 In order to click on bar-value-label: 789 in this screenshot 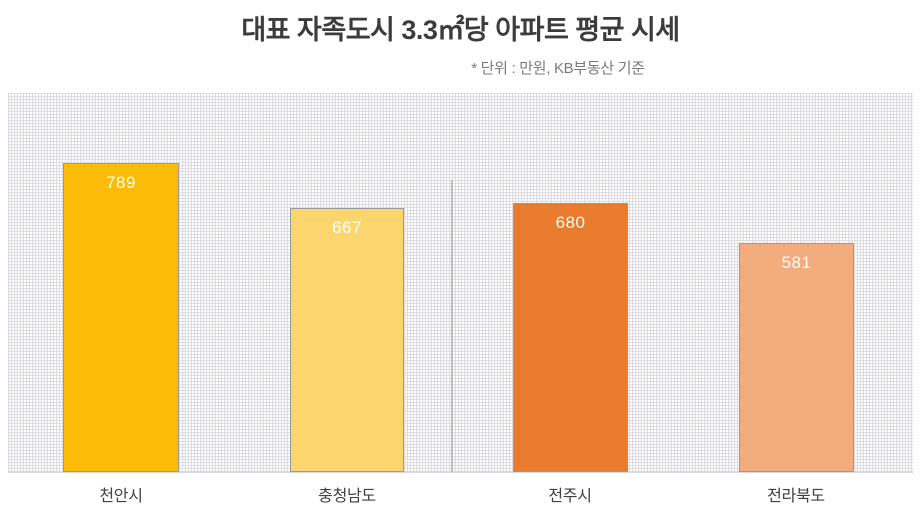, I will do `click(121, 182)`.